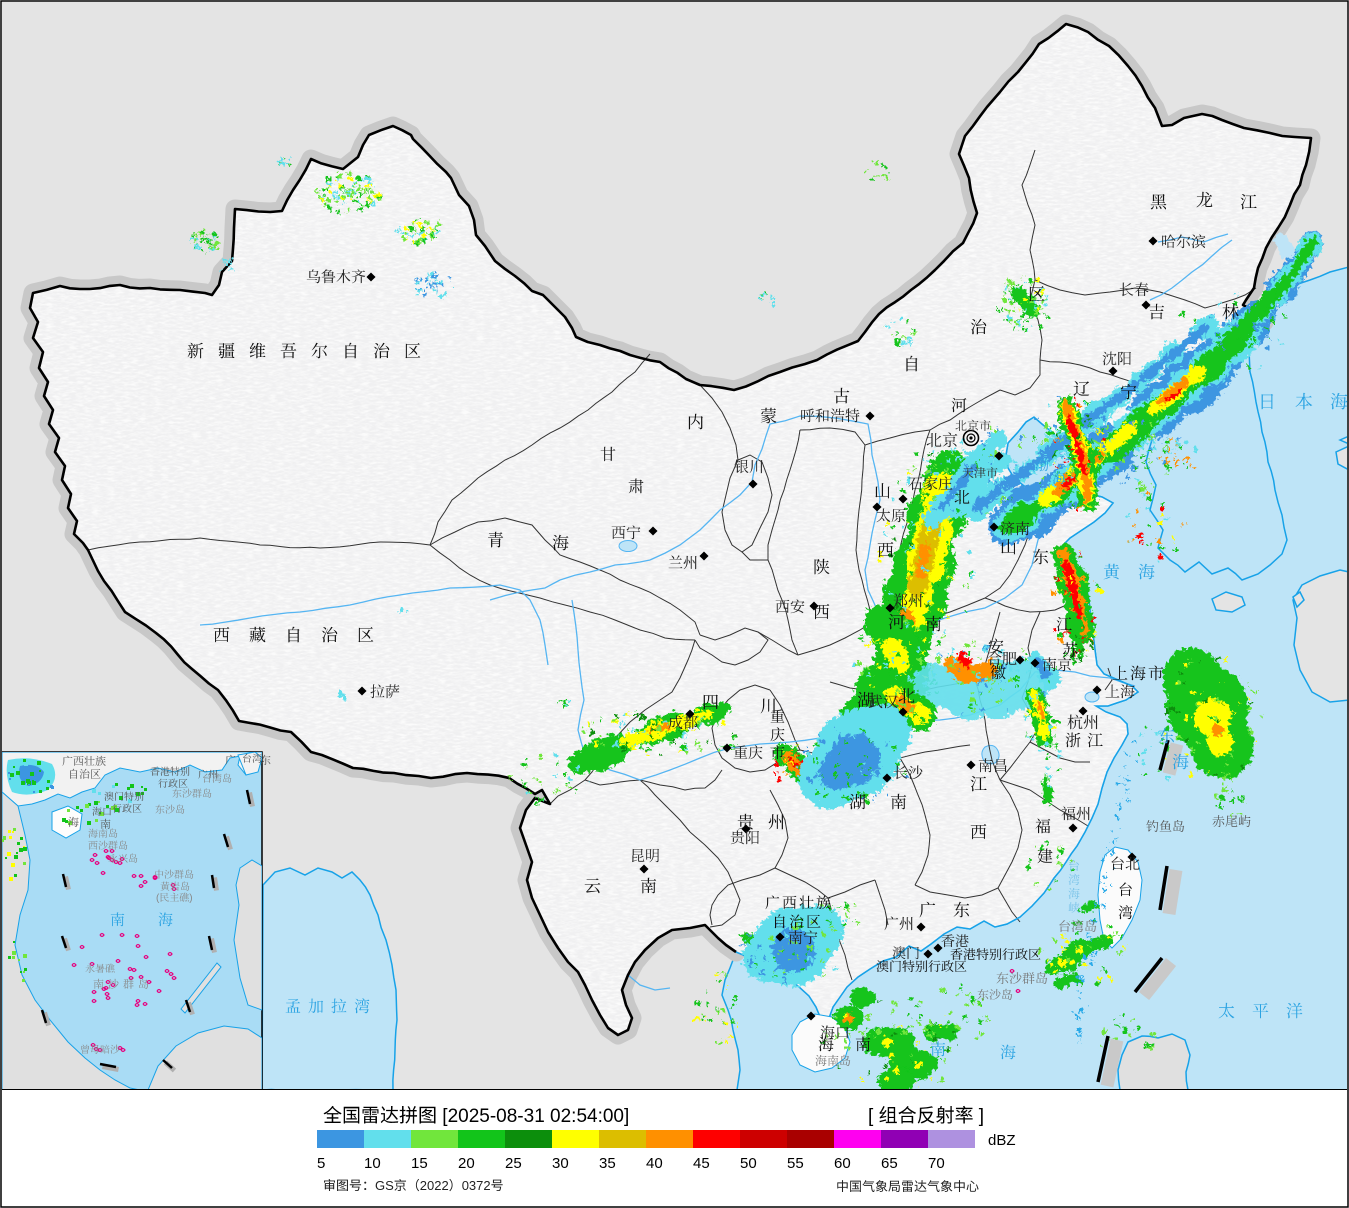 The height and width of the screenshot is (1208, 1349). What do you see at coordinates (748, 1163) in the screenshot?
I see `svg-text: 50` at bounding box center [748, 1163].